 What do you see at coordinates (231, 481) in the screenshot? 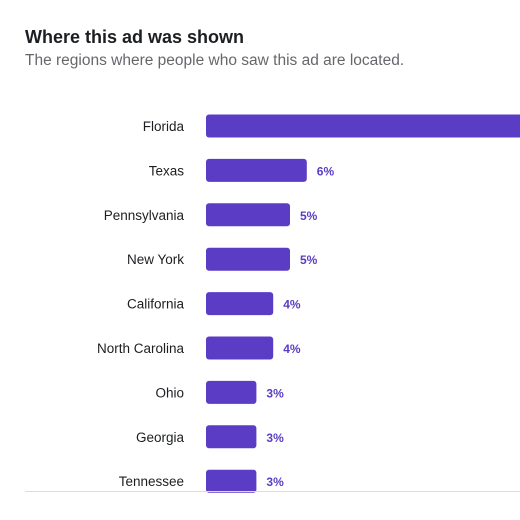
I see `bar-tennessee` at bounding box center [231, 481].